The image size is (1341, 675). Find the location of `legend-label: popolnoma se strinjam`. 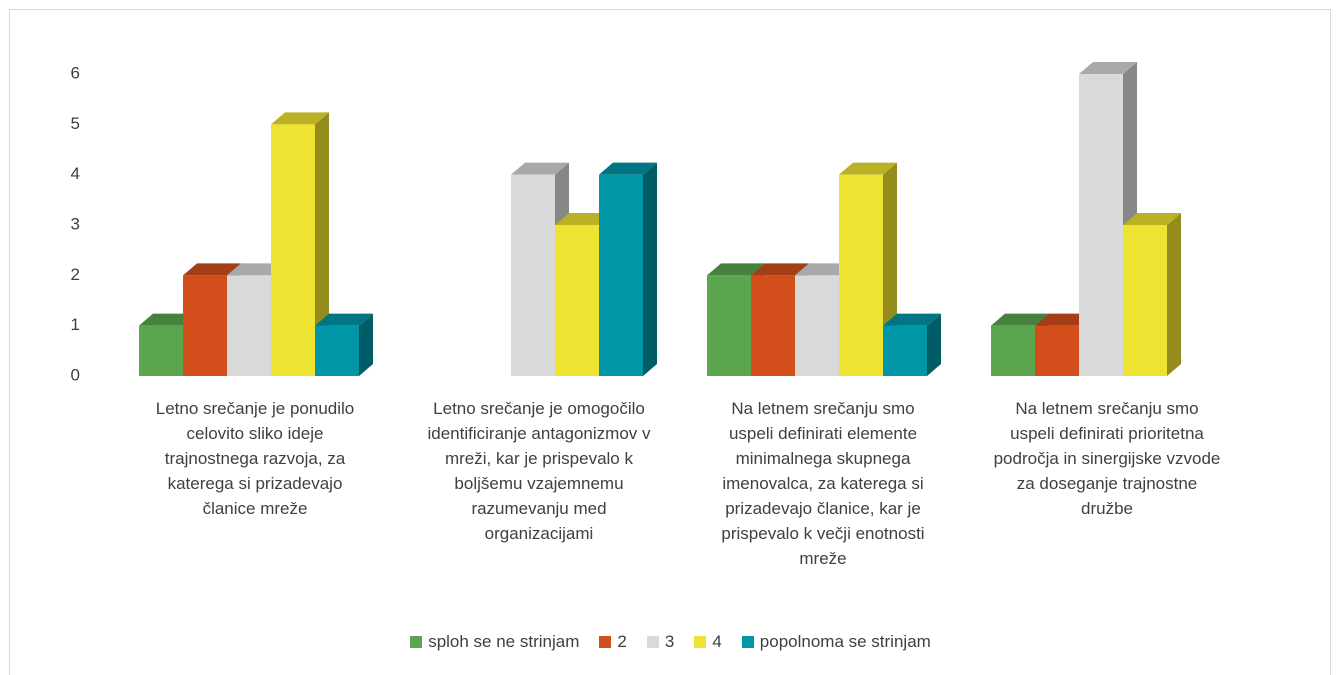

legend-label: popolnoma se strinjam is located at coordinates (845, 641).